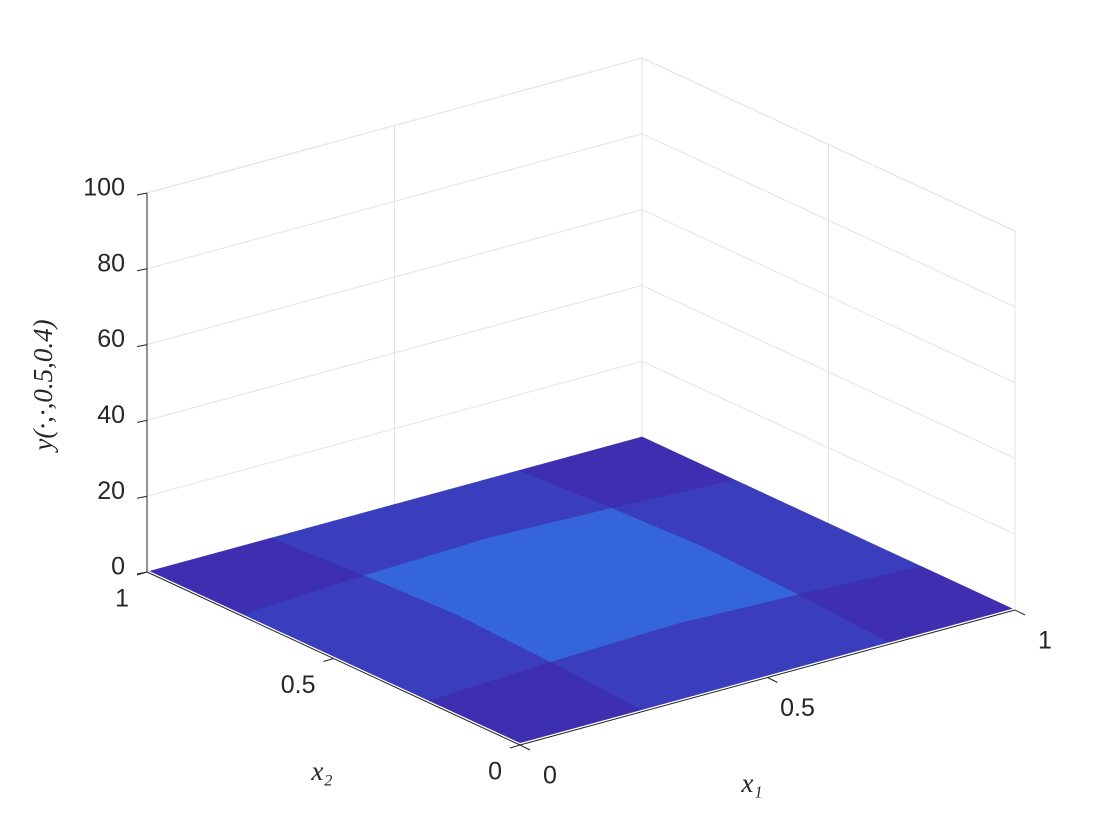  I want to click on z-tick-label: 80, so click(111, 263).